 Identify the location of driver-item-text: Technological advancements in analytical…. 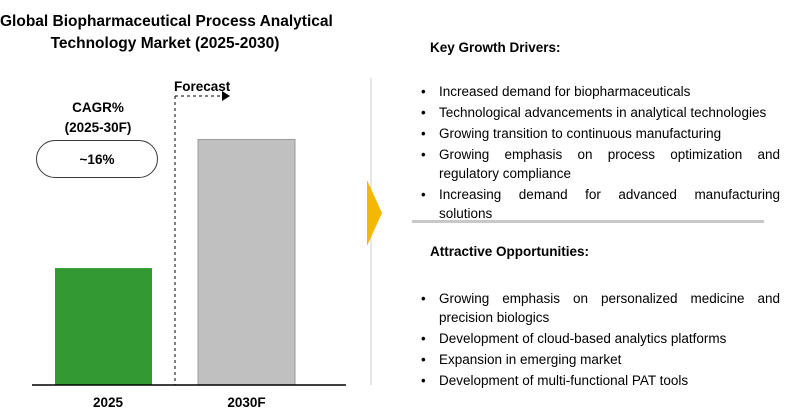
(603, 112).